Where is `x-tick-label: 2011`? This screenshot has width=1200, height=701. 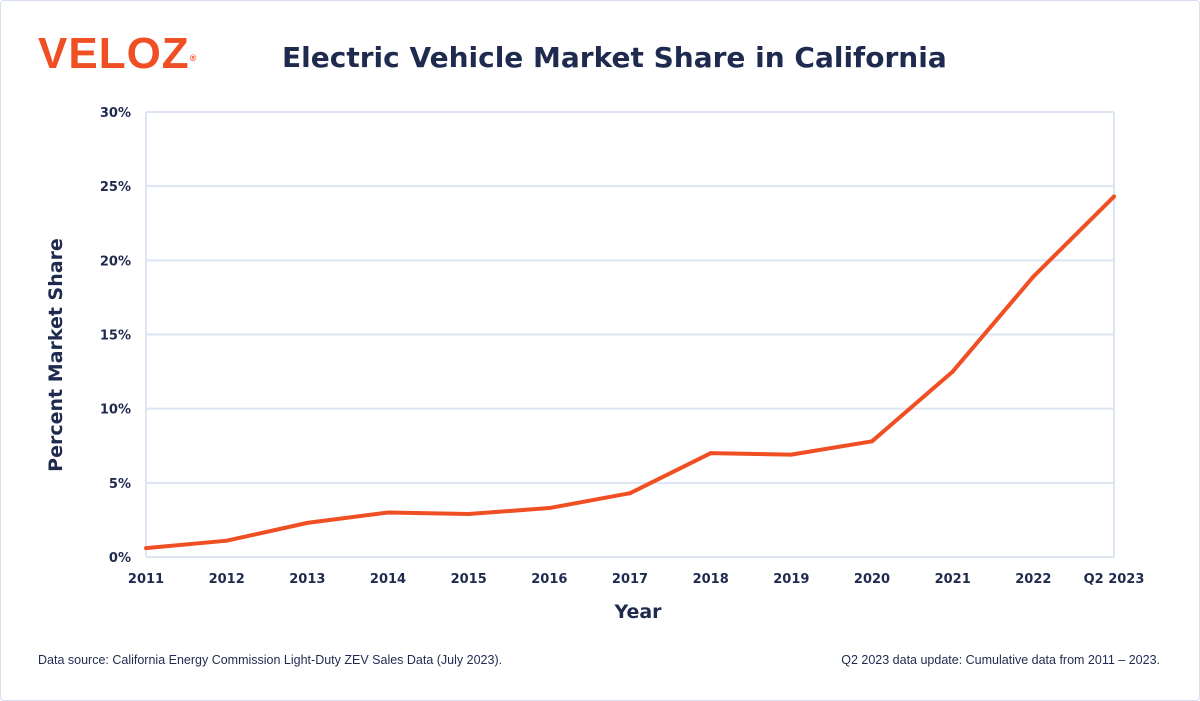
x-tick-label: 2011 is located at coordinates (146, 579).